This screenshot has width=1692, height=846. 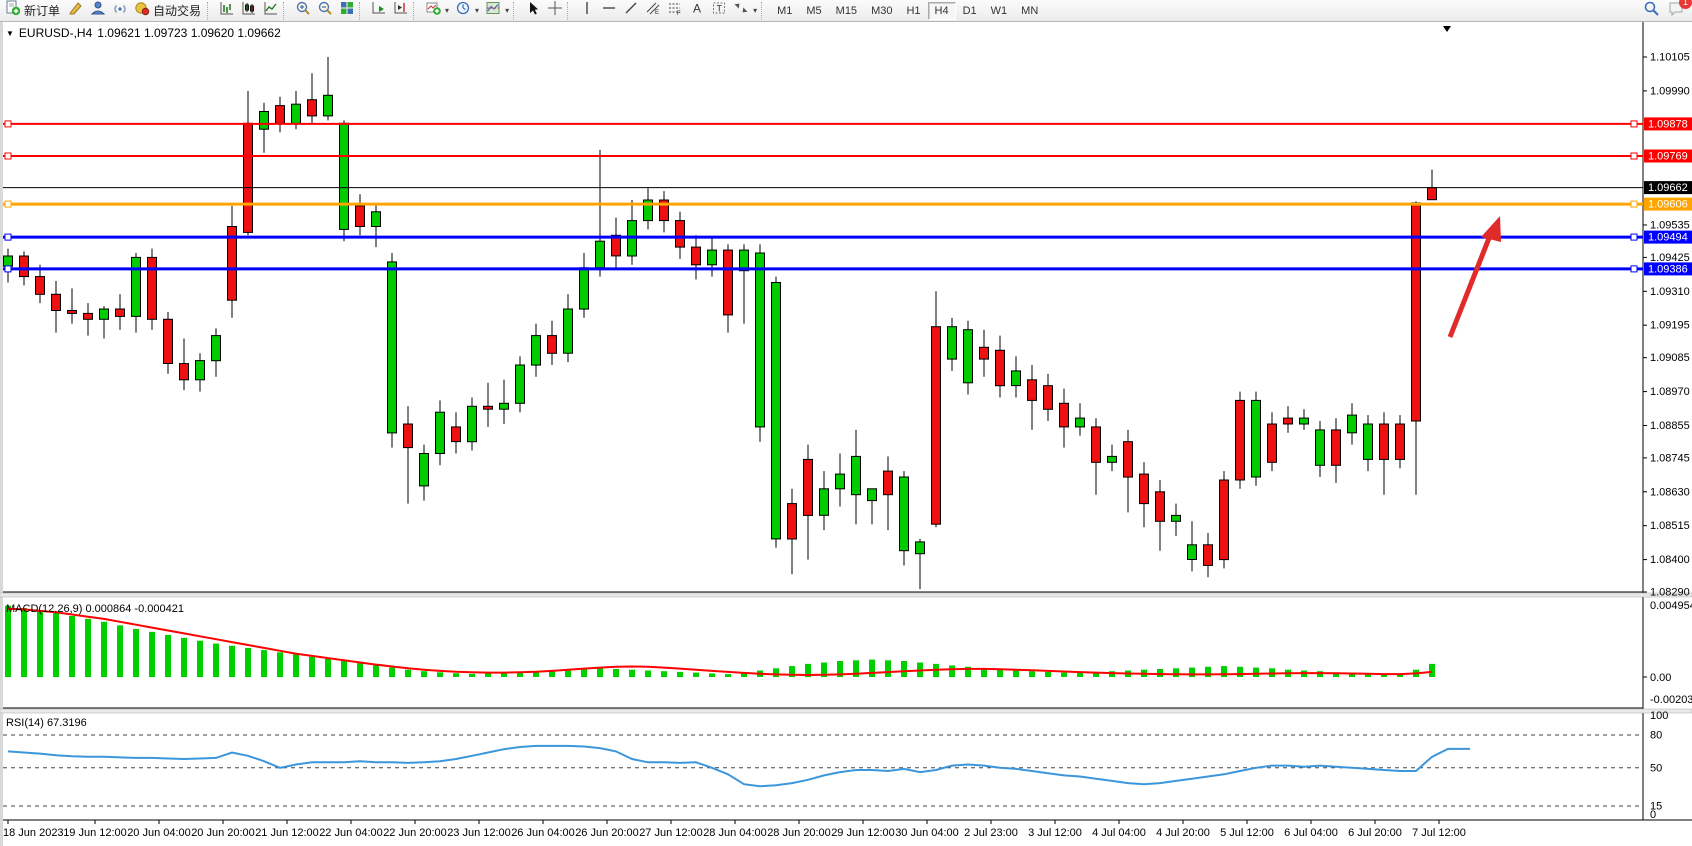 I want to click on autotrade-button: 自动交易, so click(x=168, y=11).